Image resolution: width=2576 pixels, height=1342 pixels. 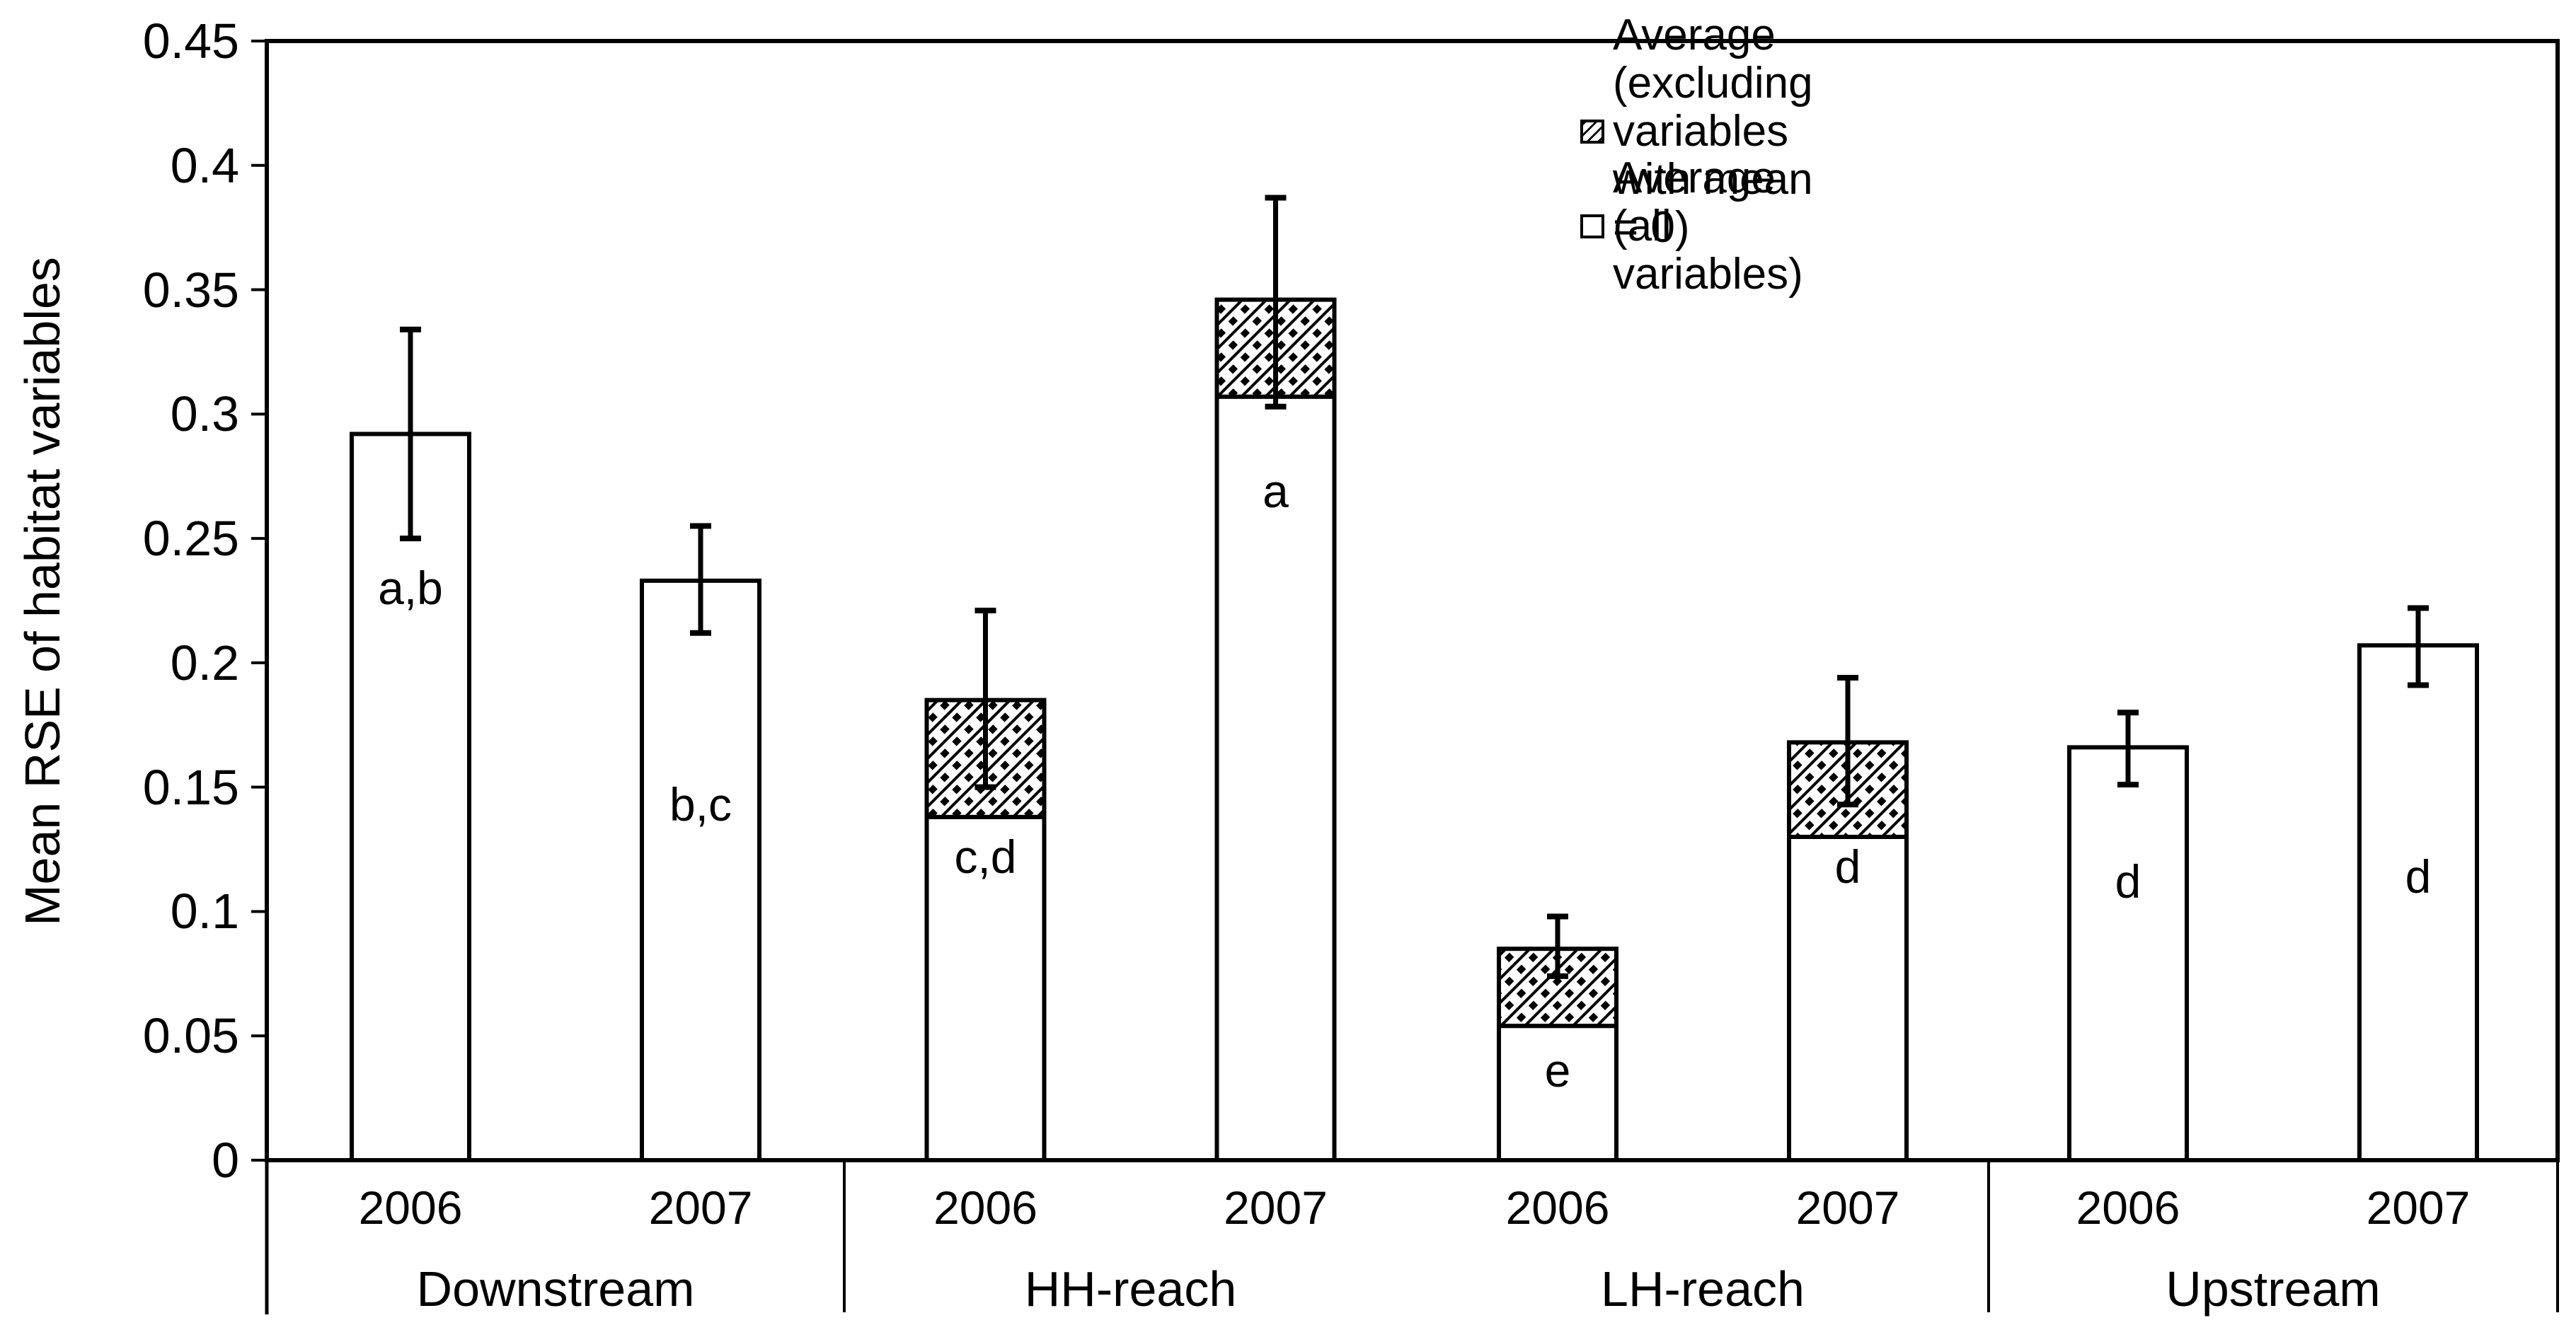 What do you see at coordinates (1703, 1289) in the screenshot?
I see `group-label-lh-reach: LH-reach` at bounding box center [1703, 1289].